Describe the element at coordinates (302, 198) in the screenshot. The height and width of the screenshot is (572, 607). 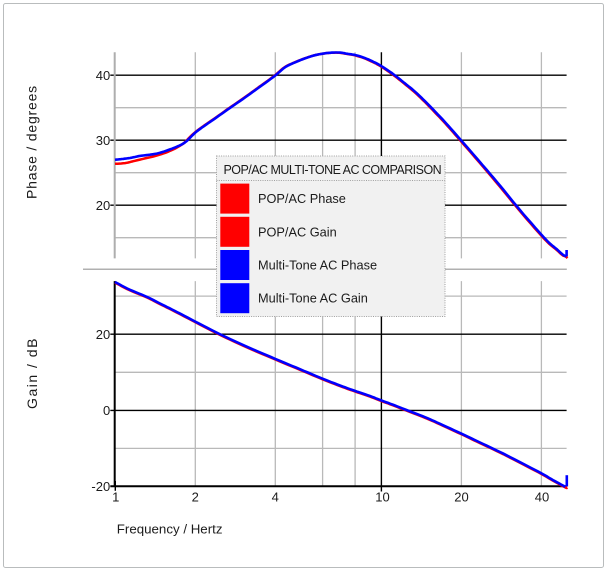
I see `svg-text: POP/AC Phase` at that location.